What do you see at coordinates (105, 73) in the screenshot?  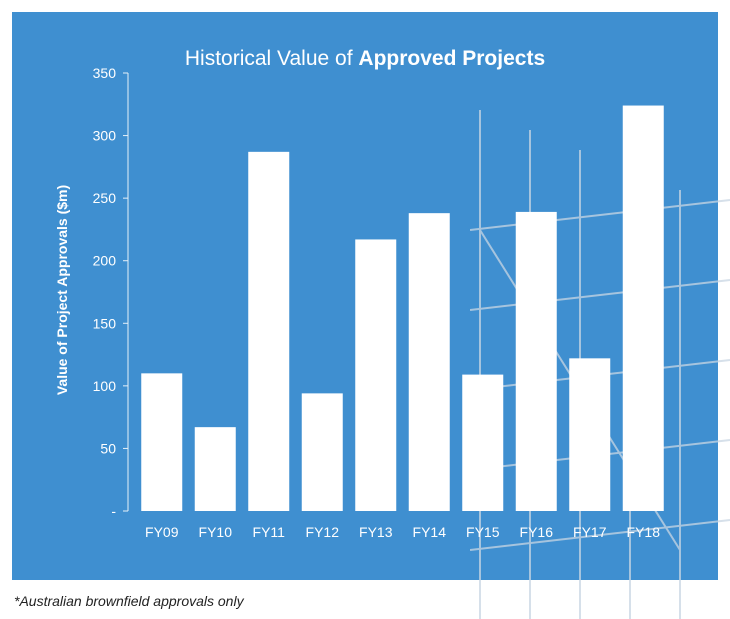 I see `y-tick-label: 350` at bounding box center [105, 73].